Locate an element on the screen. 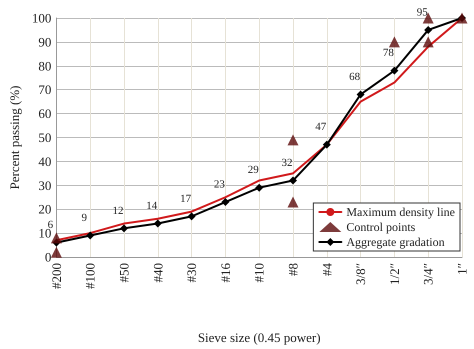 This screenshot has height=349, width=474. x-tick-label: #10 is located at coordinates (259, 272).